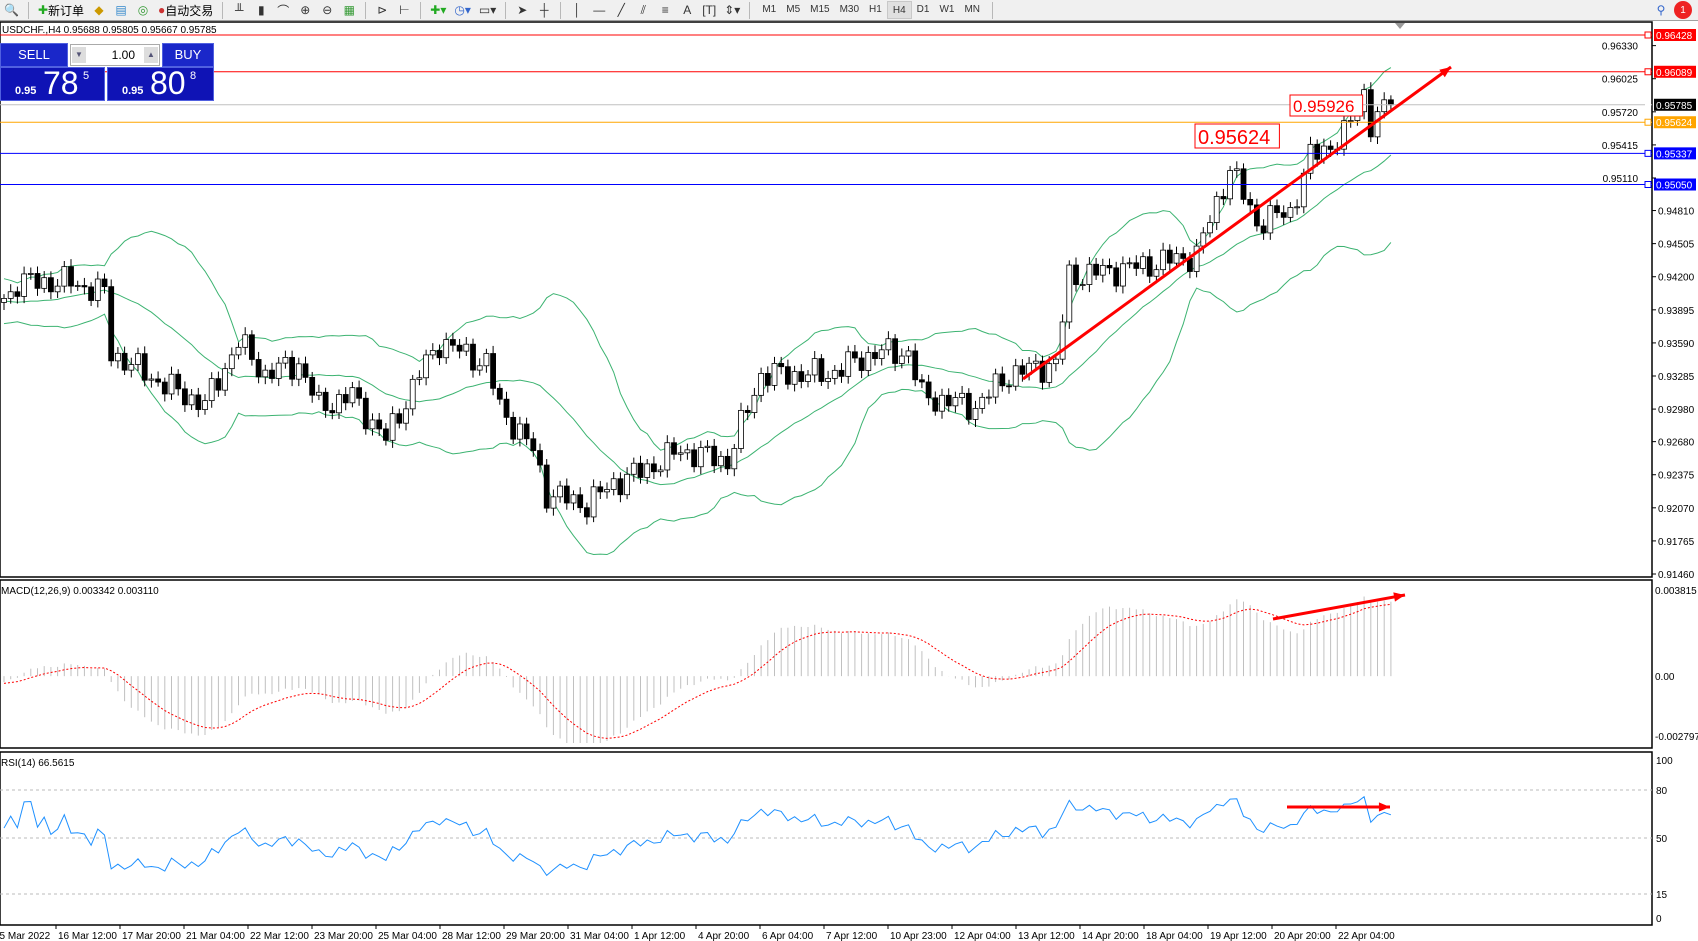 This screenshot has height=941, width=1698. What do you see at coordinates (621, 10) in the screenshot?
I see `trendline-icon: ╱` at bounding box center [621, 10].